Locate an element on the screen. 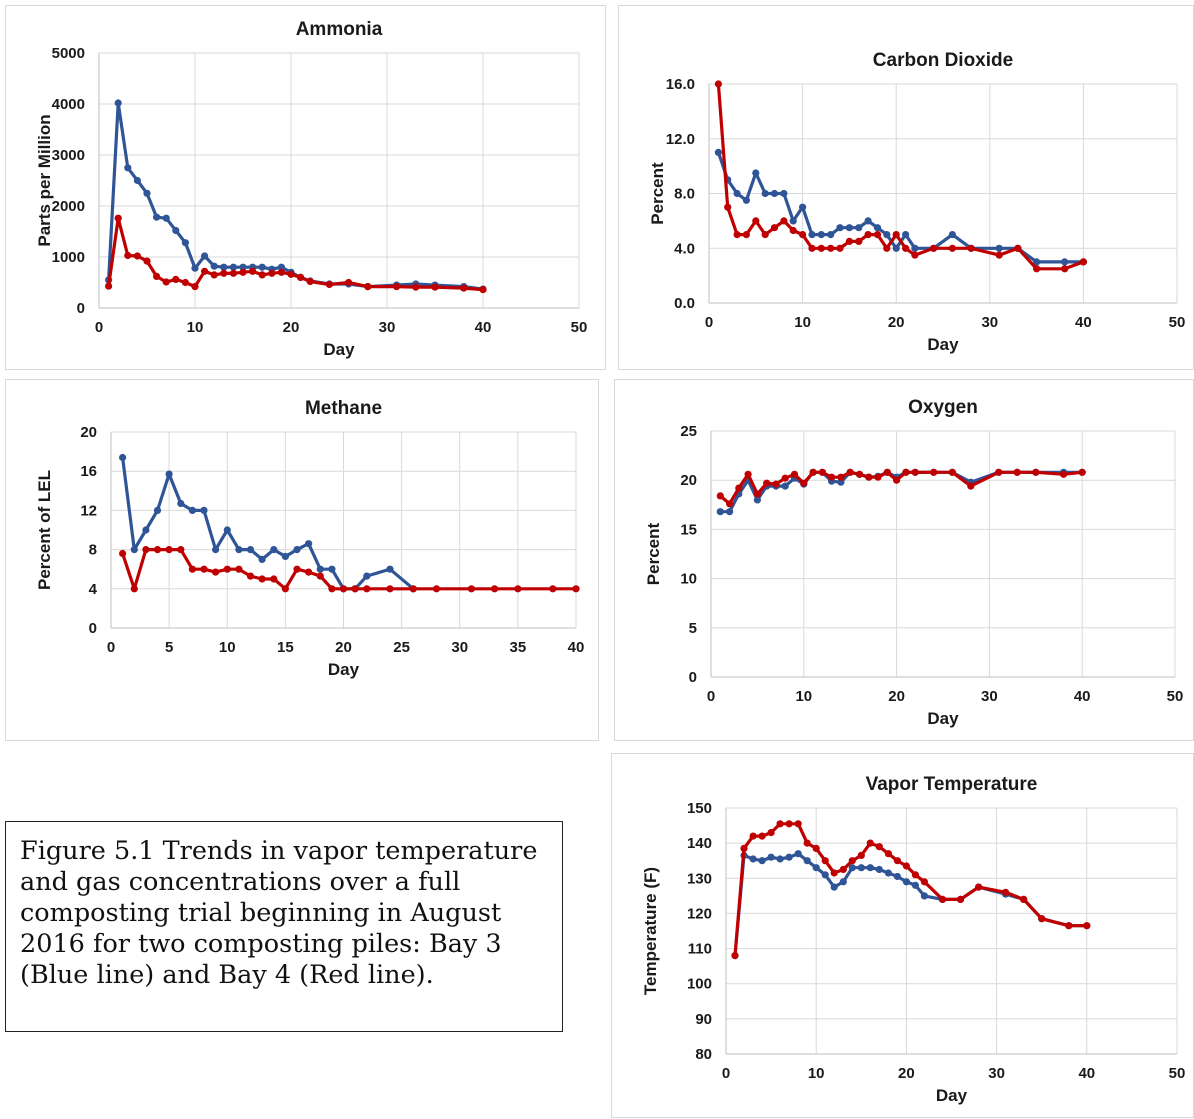  y-tick-label: 8.0 is located at coordinates (684, 194).